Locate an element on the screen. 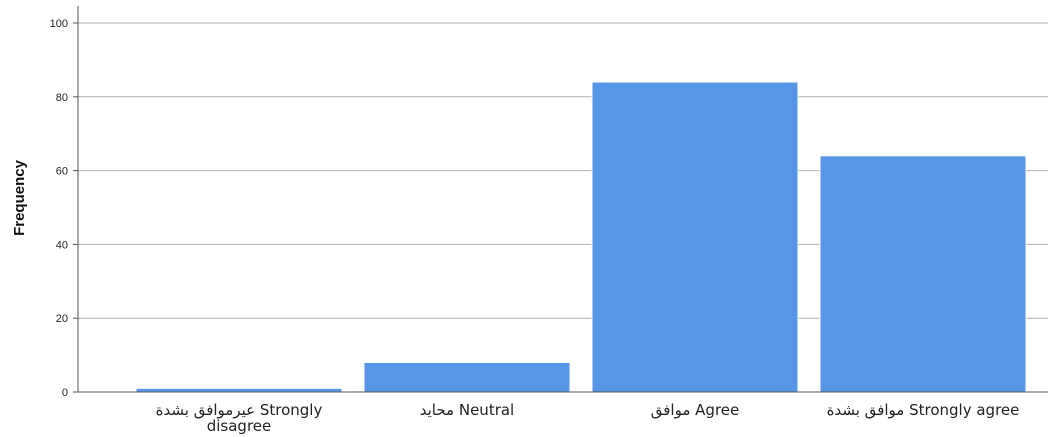 This screenshot has width=1061, height=437. x-category-label-line: عيرموافق بشدة Strongly is located at coordinates (239, 410).